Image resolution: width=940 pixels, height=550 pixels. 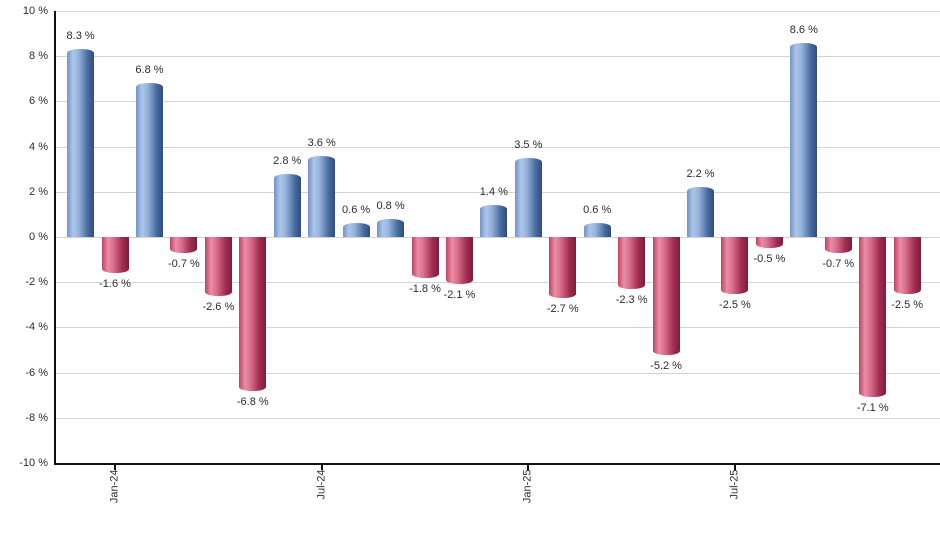 What do you see at coordinates (36, 417) in the screenshot?
I see `y-tick-label--8%: -8 %` at bounding box center [36, 417].